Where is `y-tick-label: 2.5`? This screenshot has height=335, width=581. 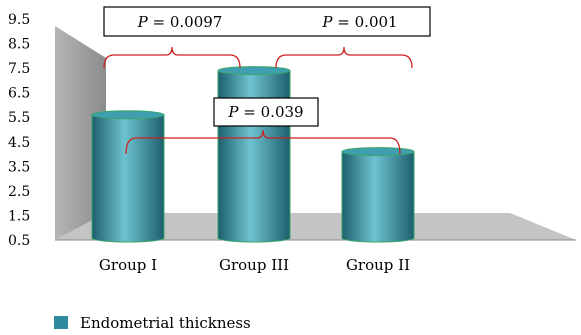
y-tick-label: 2.5 is located at coordinates (19, 192).